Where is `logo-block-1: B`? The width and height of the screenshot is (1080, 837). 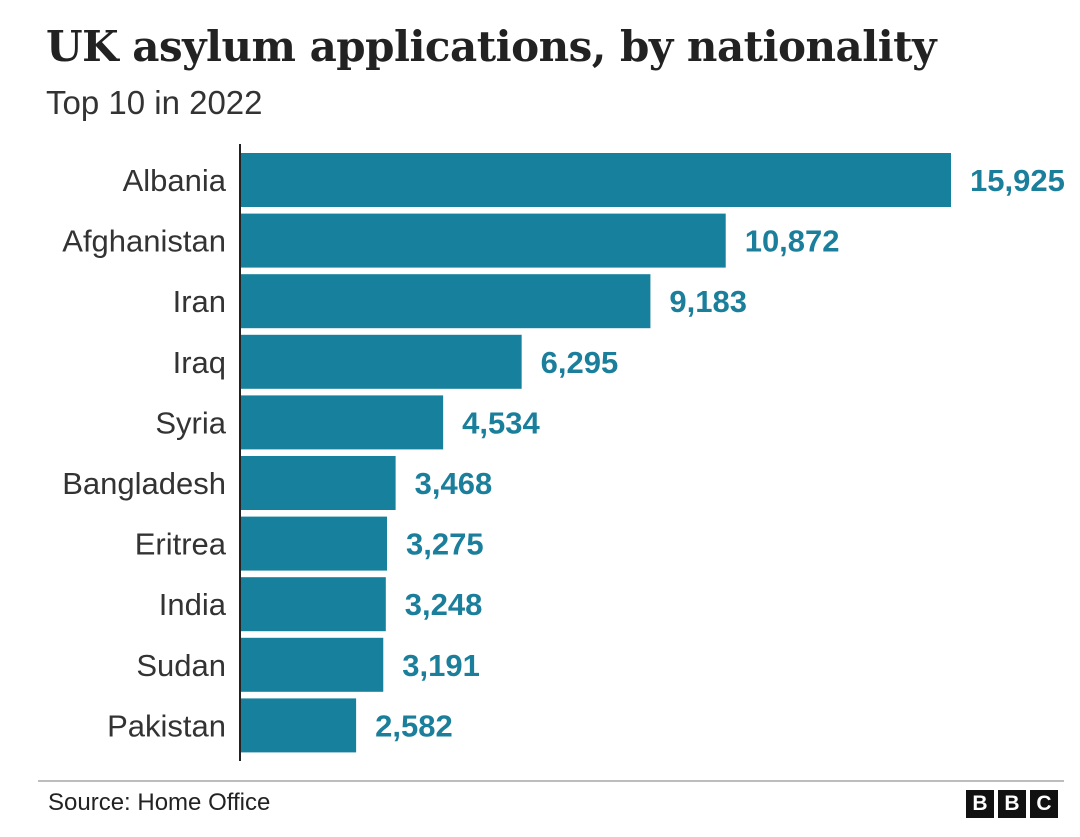 logo-block-1: B is located at coordinates (980, 804).